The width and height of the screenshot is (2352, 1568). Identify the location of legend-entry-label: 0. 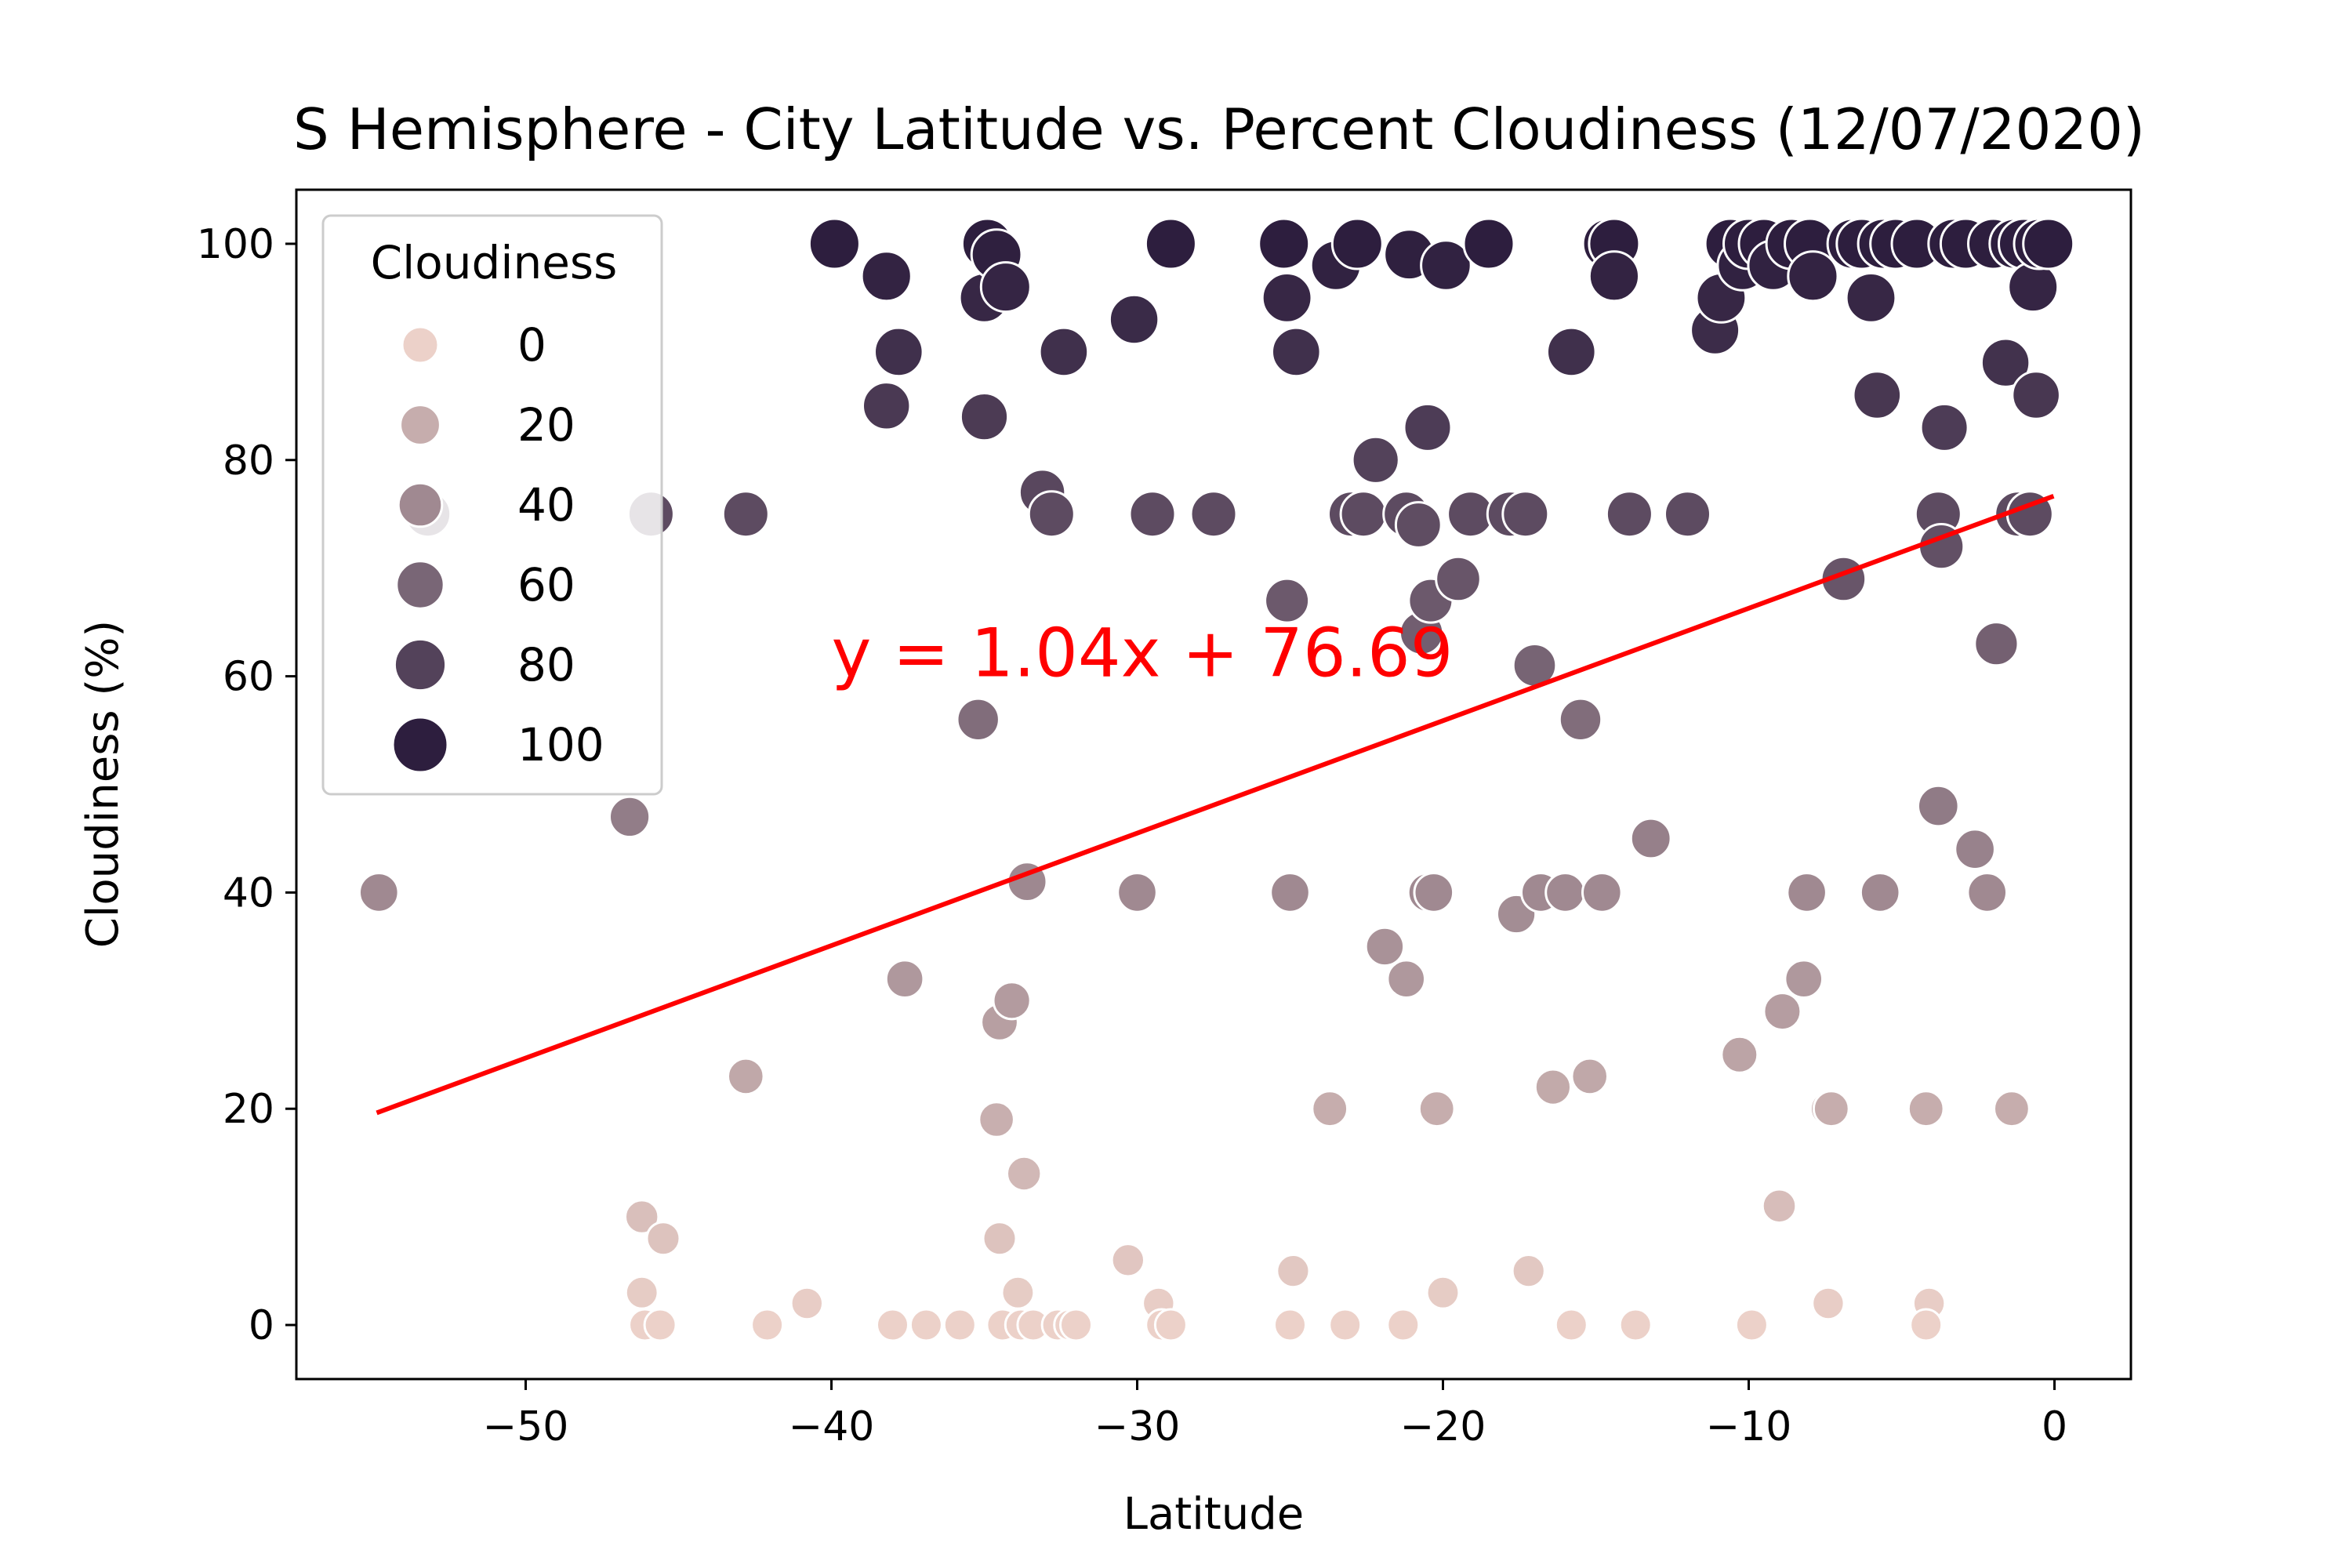
(531, 345).